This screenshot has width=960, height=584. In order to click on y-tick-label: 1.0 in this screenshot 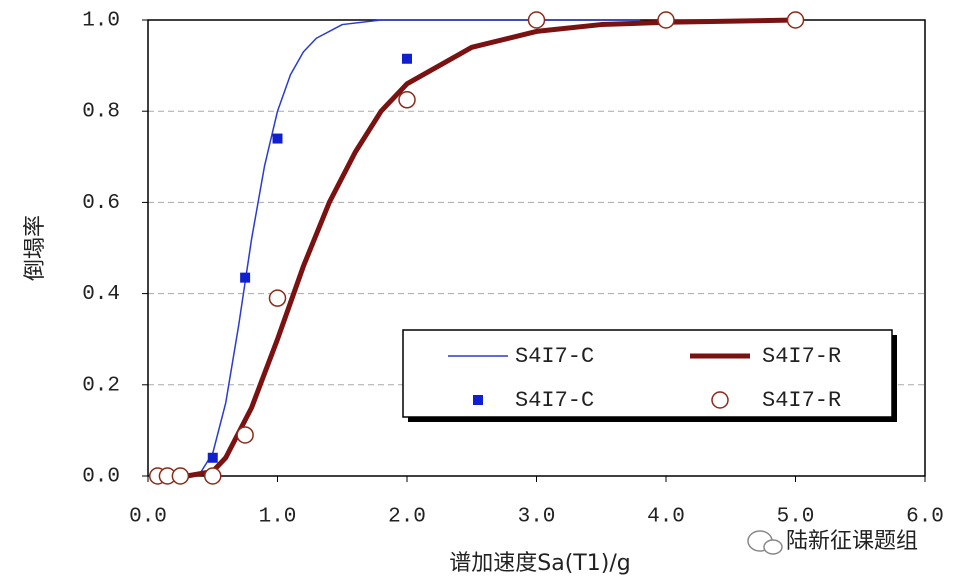, I will do `click(101, 21)`.